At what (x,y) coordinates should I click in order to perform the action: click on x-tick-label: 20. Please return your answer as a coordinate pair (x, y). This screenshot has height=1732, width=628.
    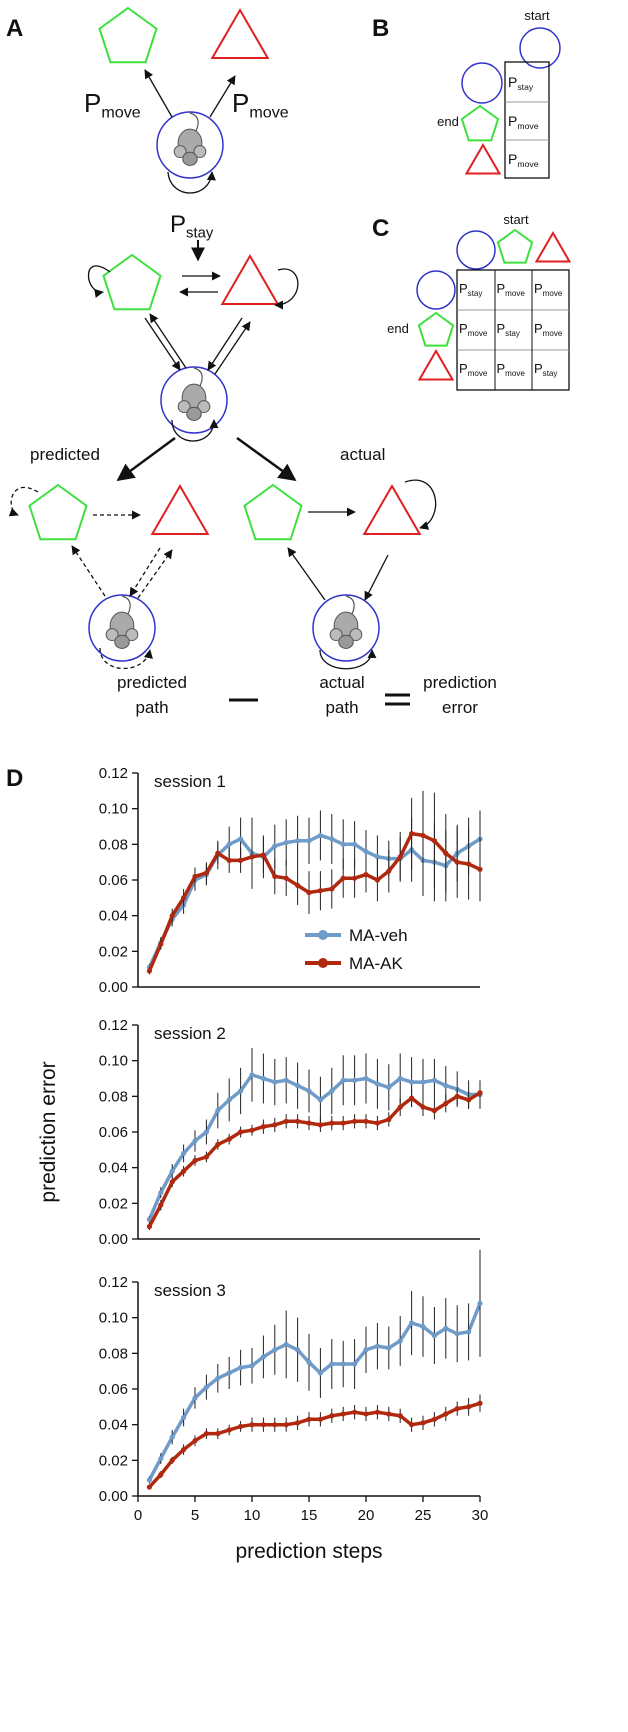
    Looking at the image, I should click on (366, 1515).